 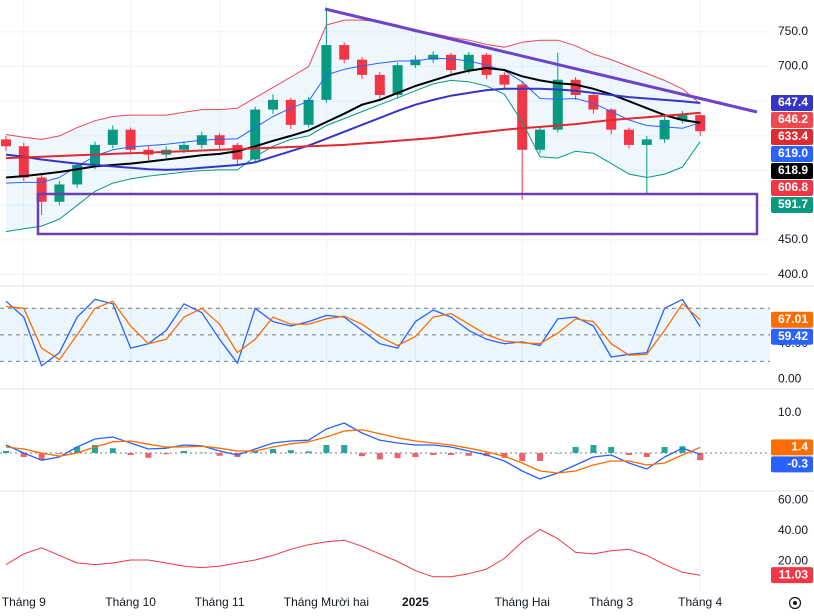 I want to click on last-value-label: 591.7, so click(x=793, y=204).